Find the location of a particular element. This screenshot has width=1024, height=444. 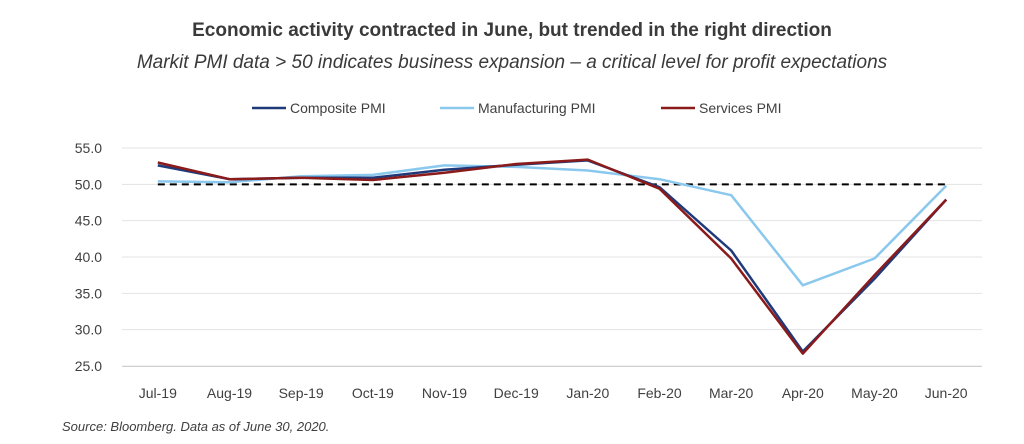

y-tick-label: 25.0 is located at coordinates (88, 366).